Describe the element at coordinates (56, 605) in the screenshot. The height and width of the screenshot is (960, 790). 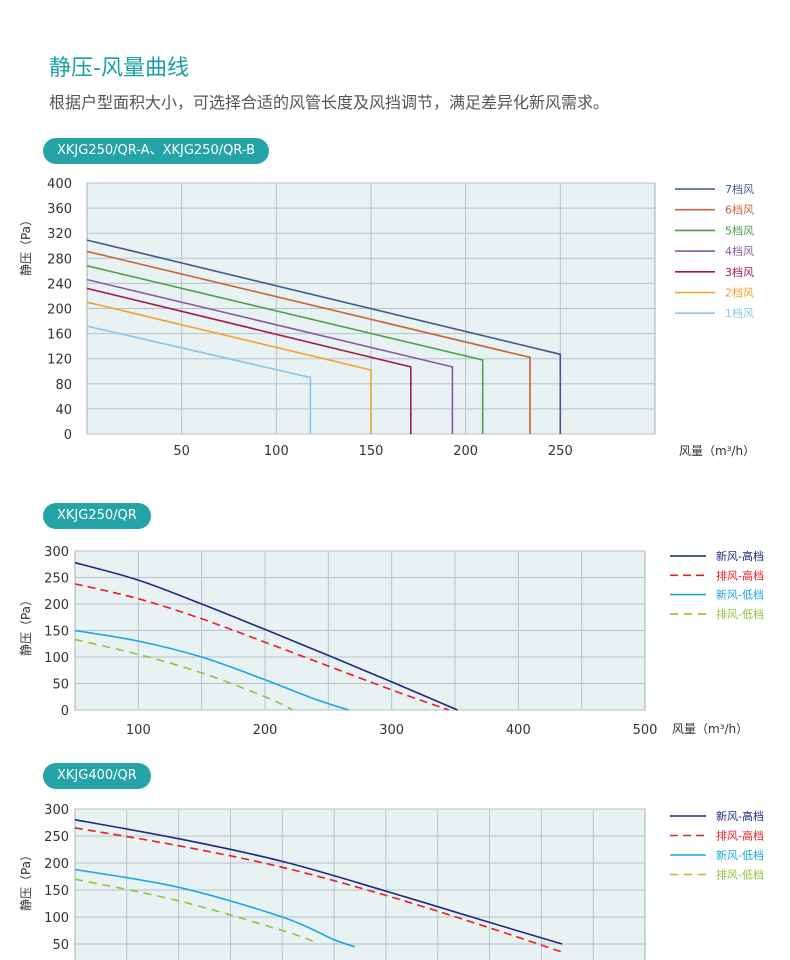
I see `chart2-y-tick-label: 200` at that location.